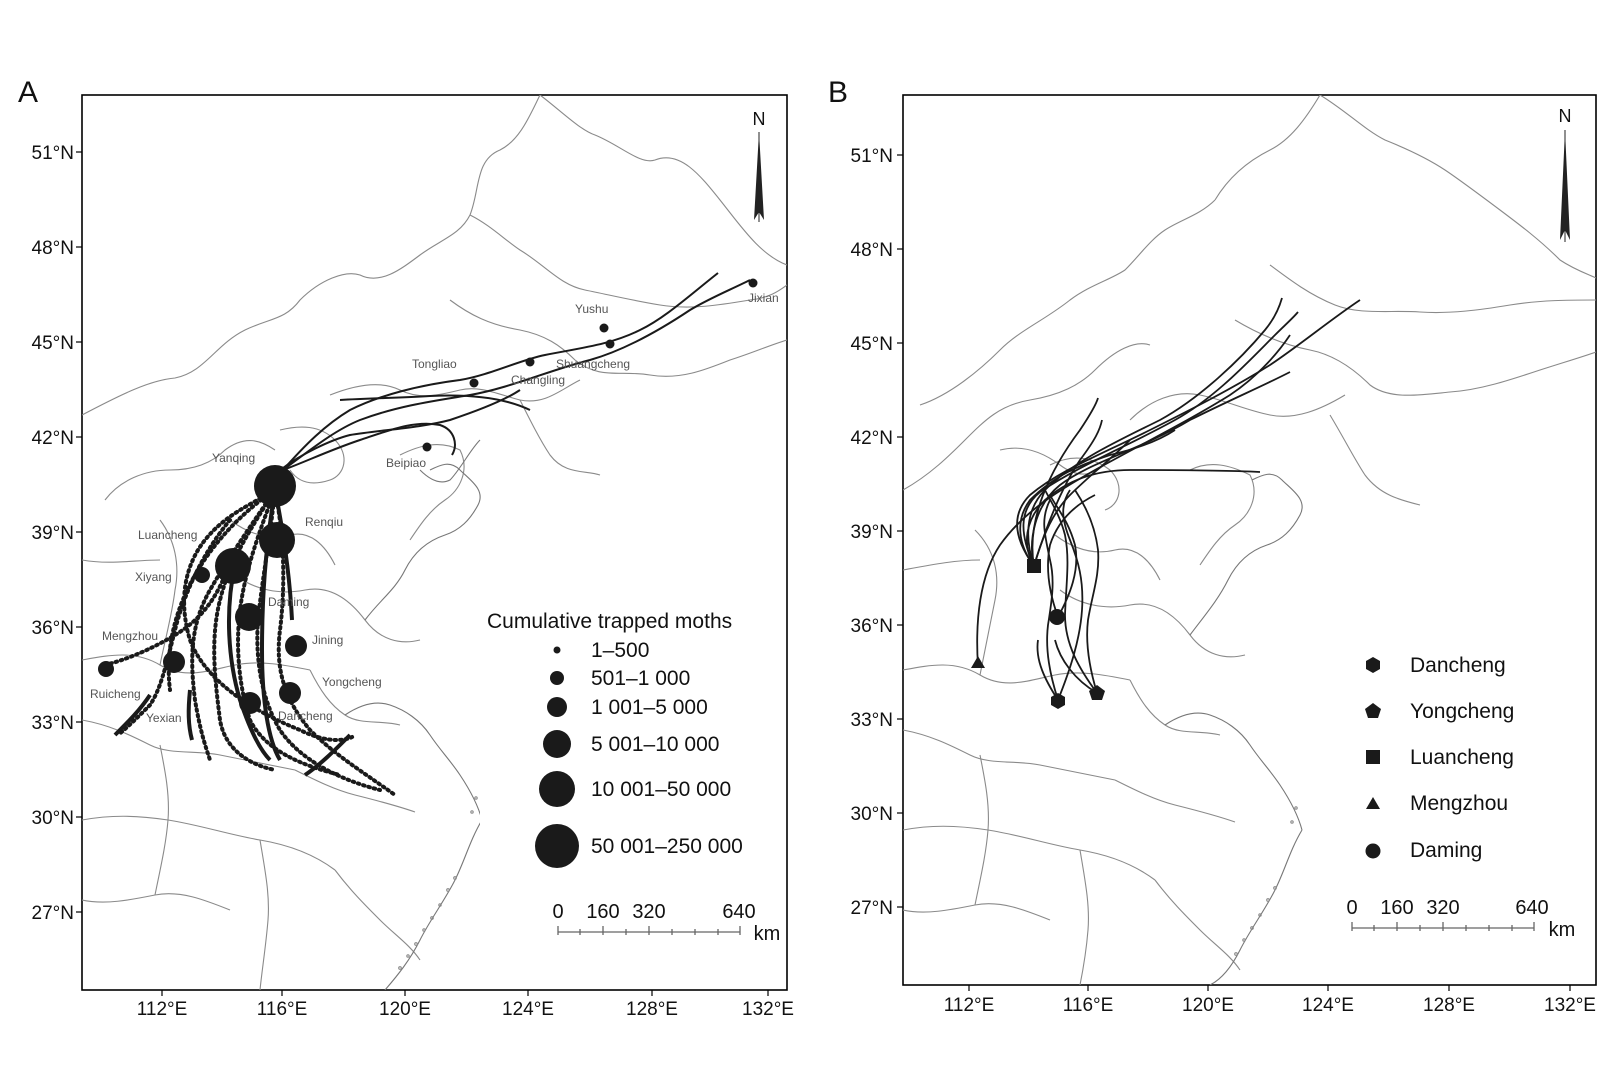 Image resolution: width=1619 pixels, height=1090 pixels. Describe the element at coordinates (1057, 617) in the screenshot. I see `marker-daming` at that location.